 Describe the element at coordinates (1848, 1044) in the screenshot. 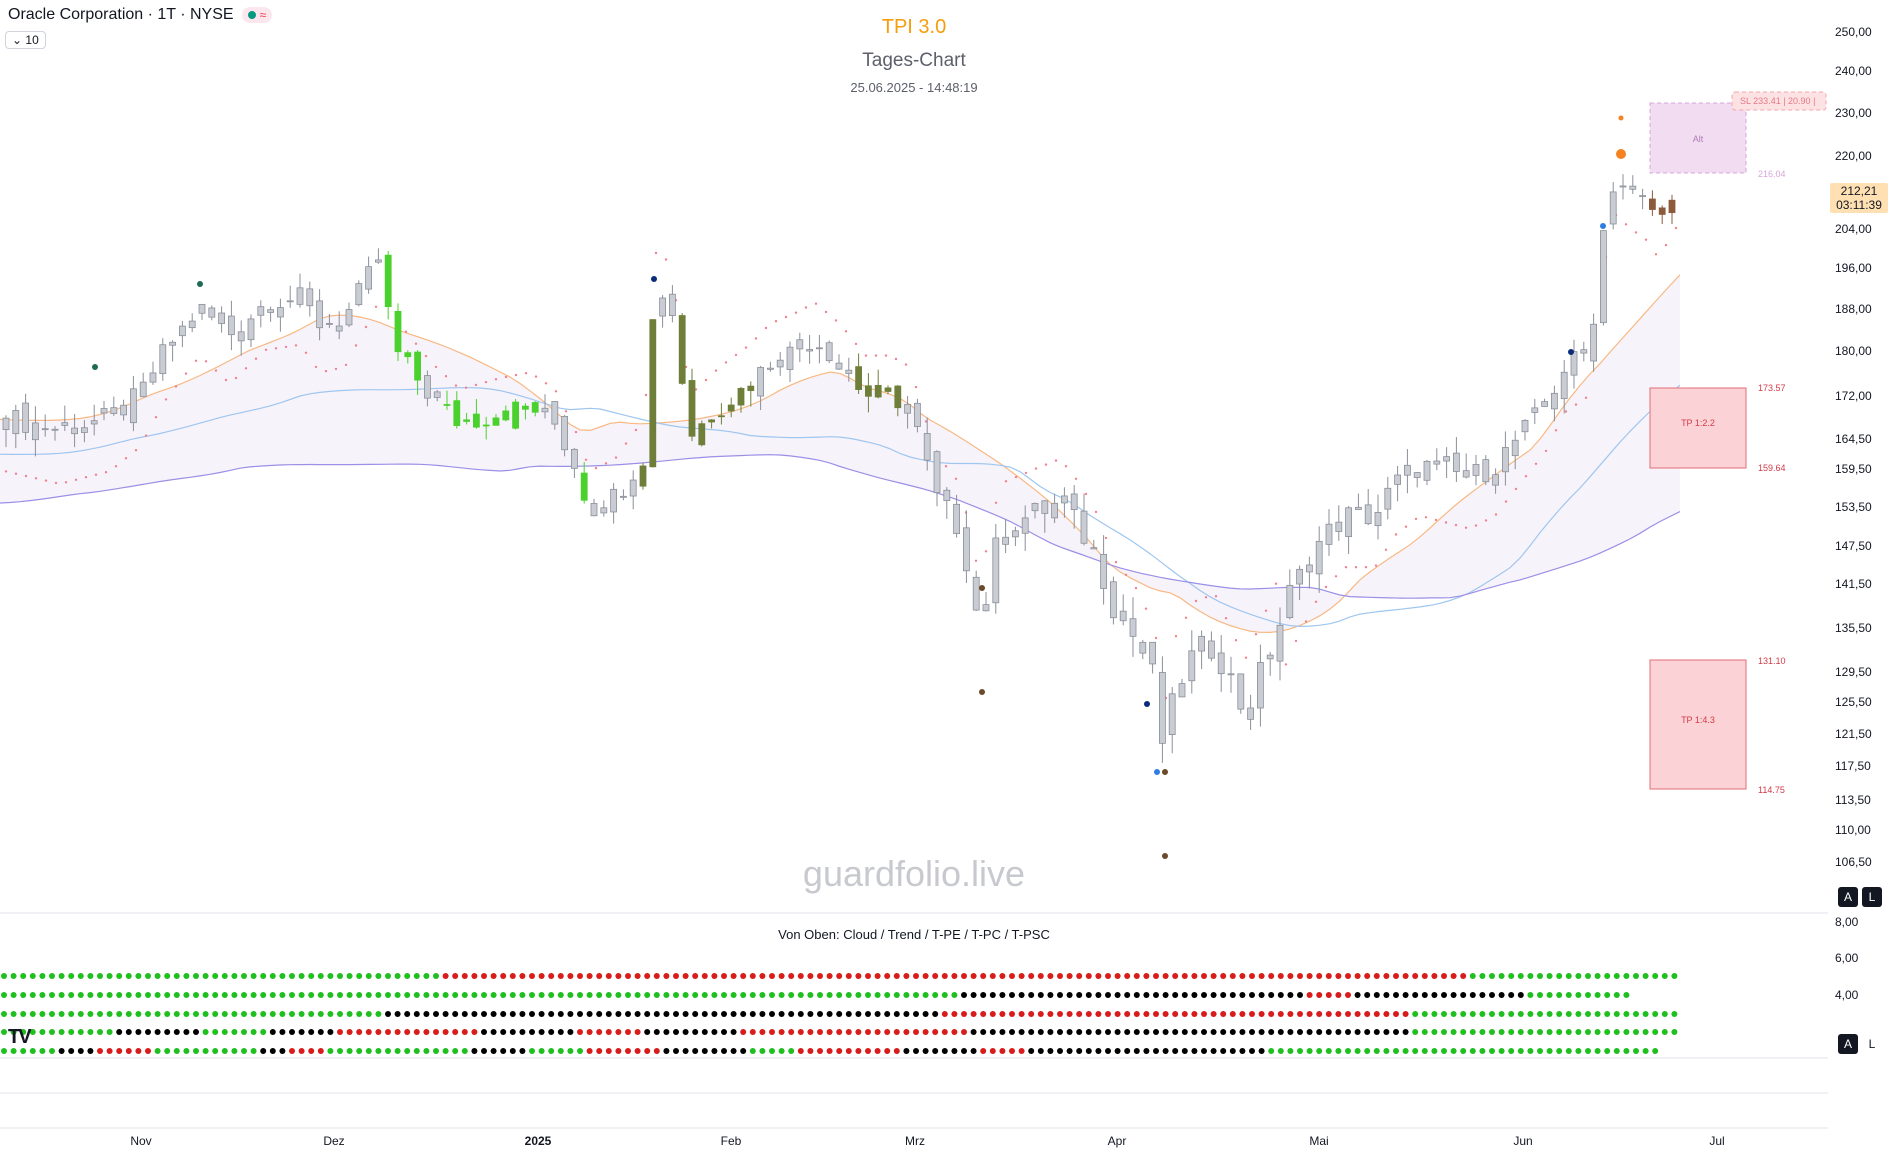

I see `subpanel-auto-scale-button: A` at that location.